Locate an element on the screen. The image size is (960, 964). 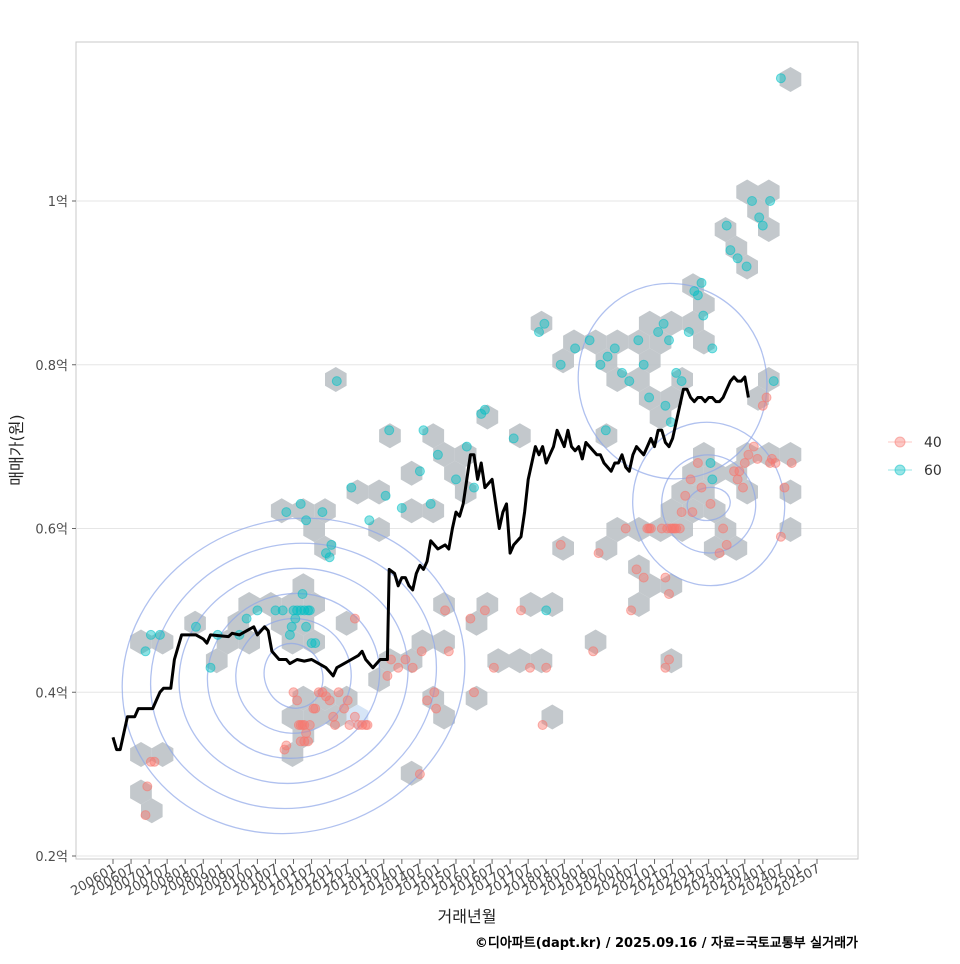
y-axis-title: 매매가(원) is located at coordinates (16, 449).